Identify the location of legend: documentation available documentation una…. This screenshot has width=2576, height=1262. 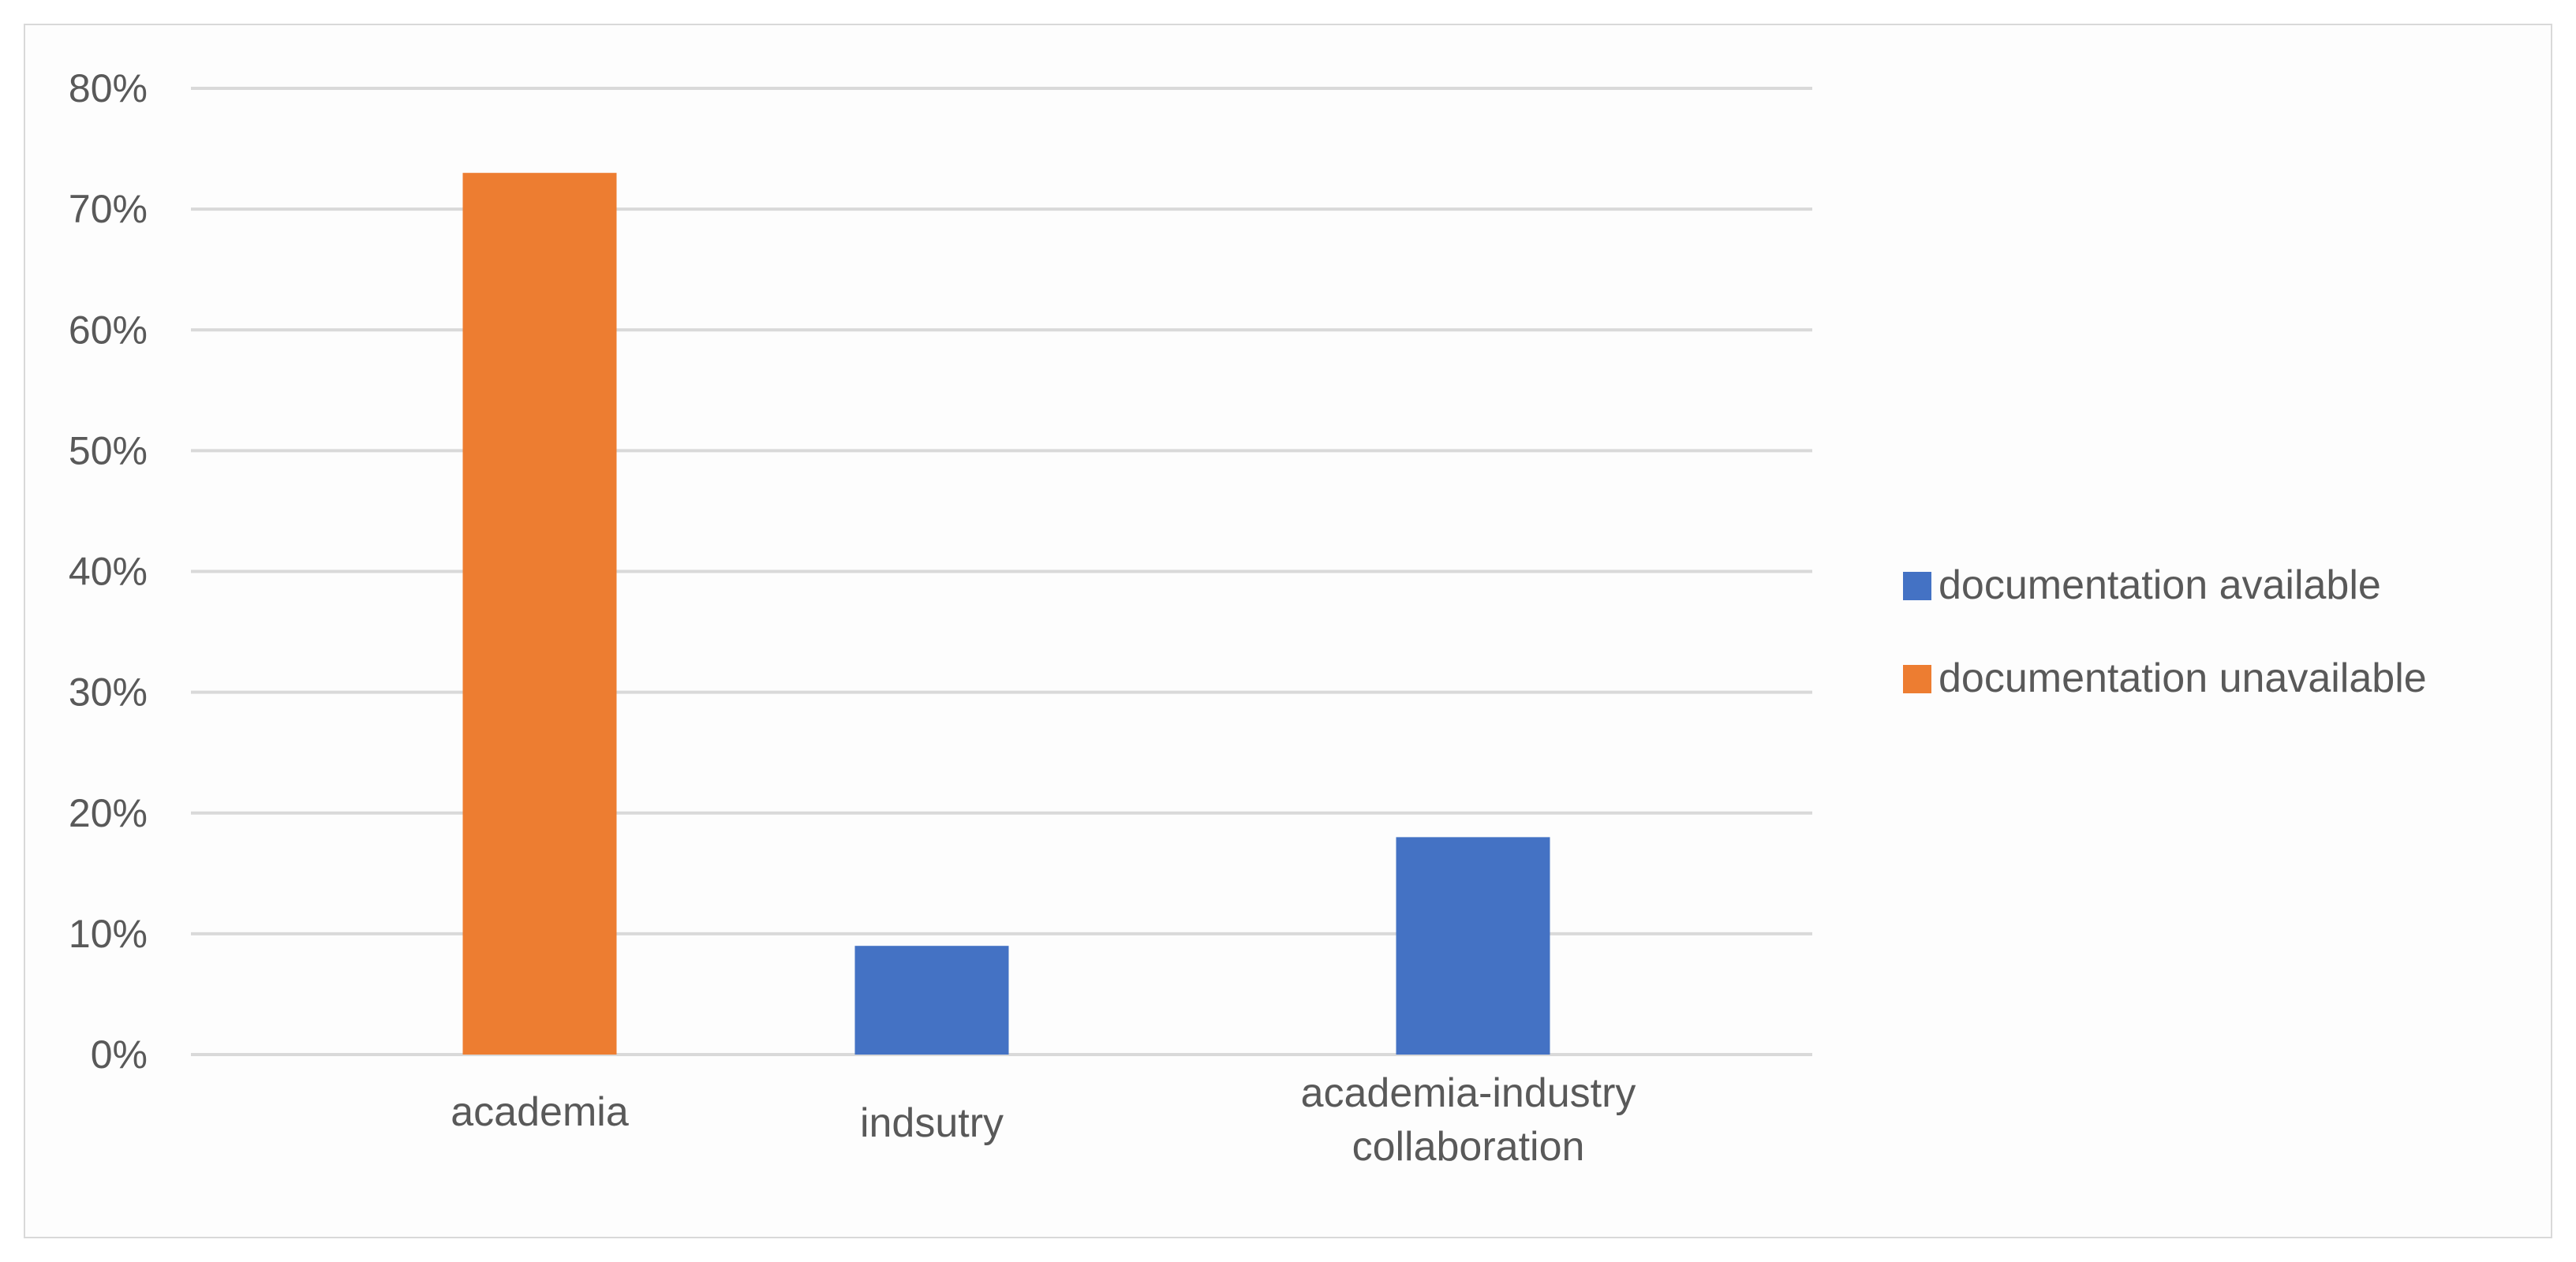
(2165, 631).